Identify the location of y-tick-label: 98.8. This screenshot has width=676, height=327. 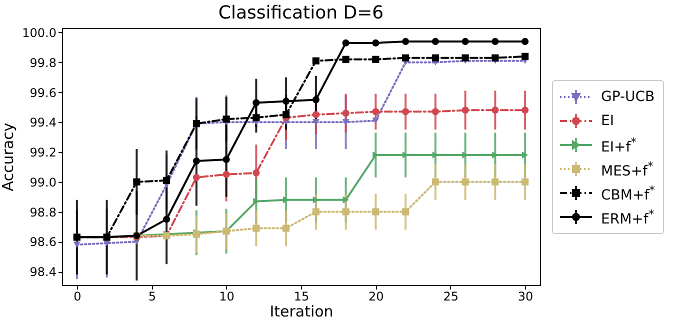
(43, 212).